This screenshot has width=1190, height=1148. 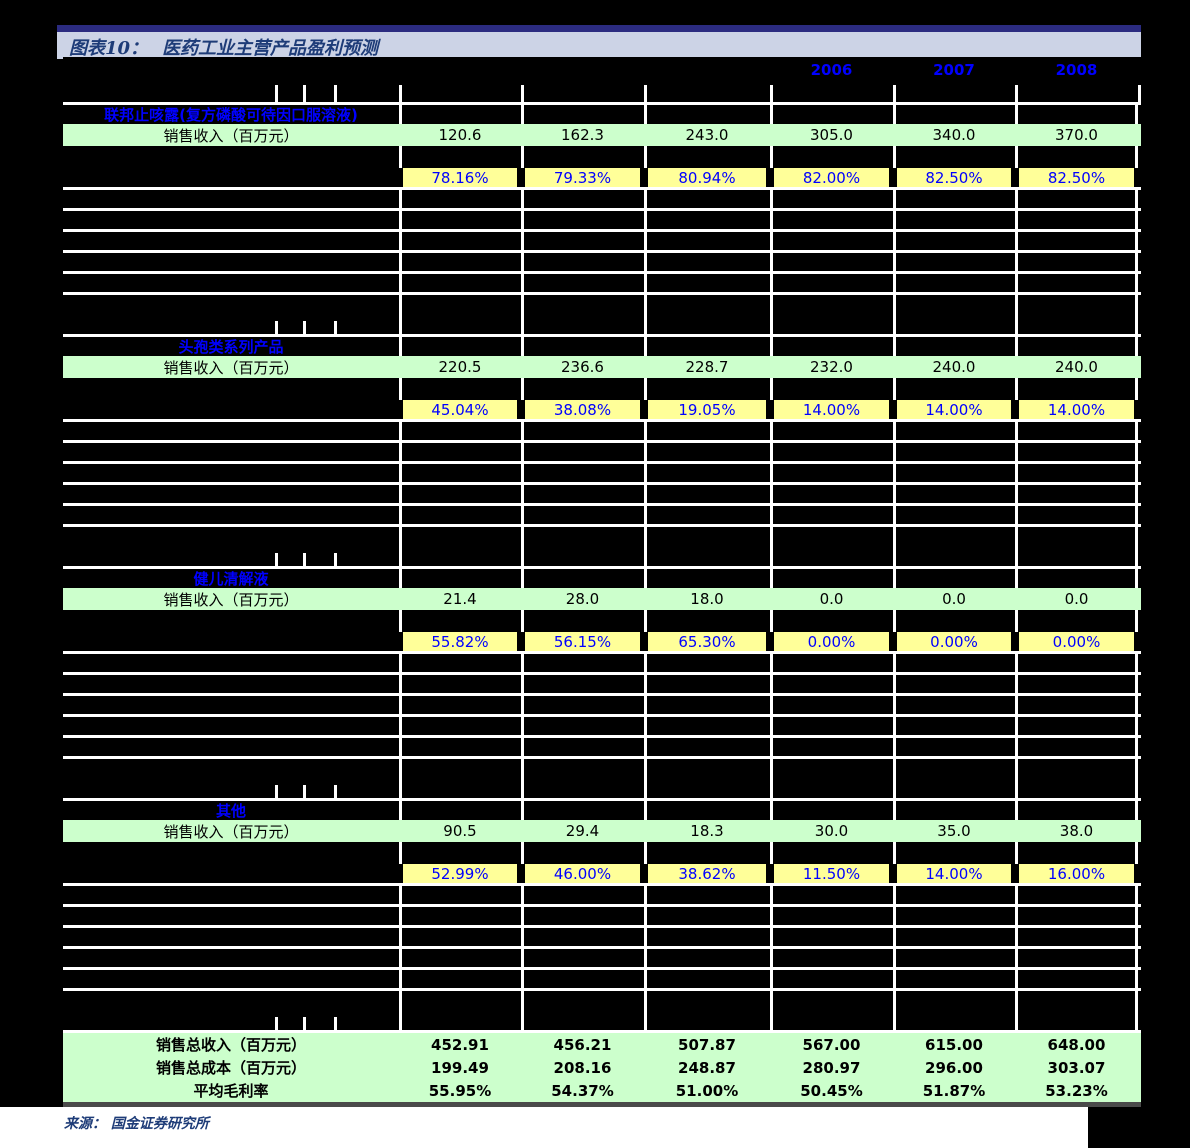 I want to click on year-label: 2008, so click(x=1076, y=69).